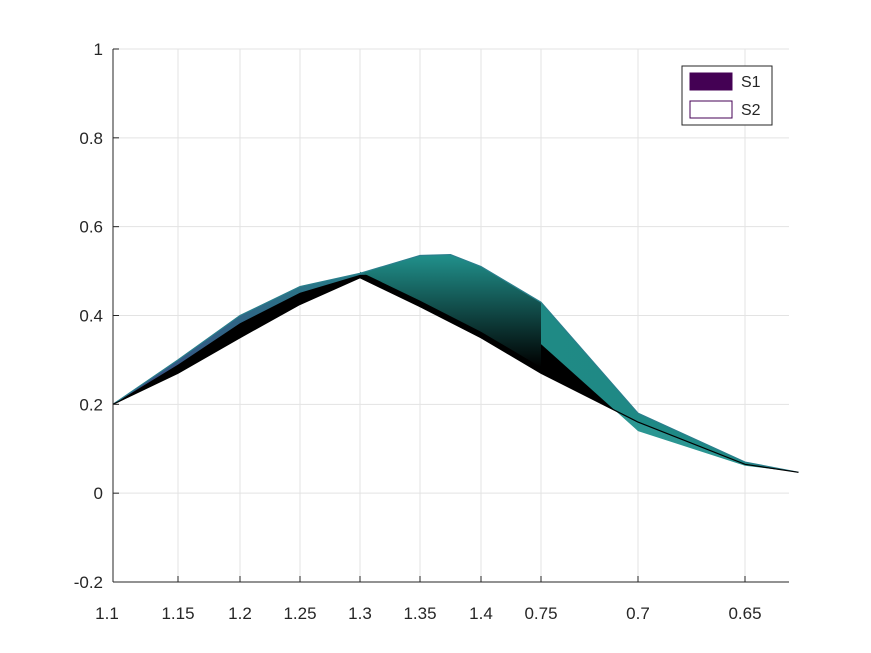 This screenshot has width=871, height=653. Describe the element at coordinates (91, 227) in the screenshot. I see `y-tick-label-4: 0.6` at that location.